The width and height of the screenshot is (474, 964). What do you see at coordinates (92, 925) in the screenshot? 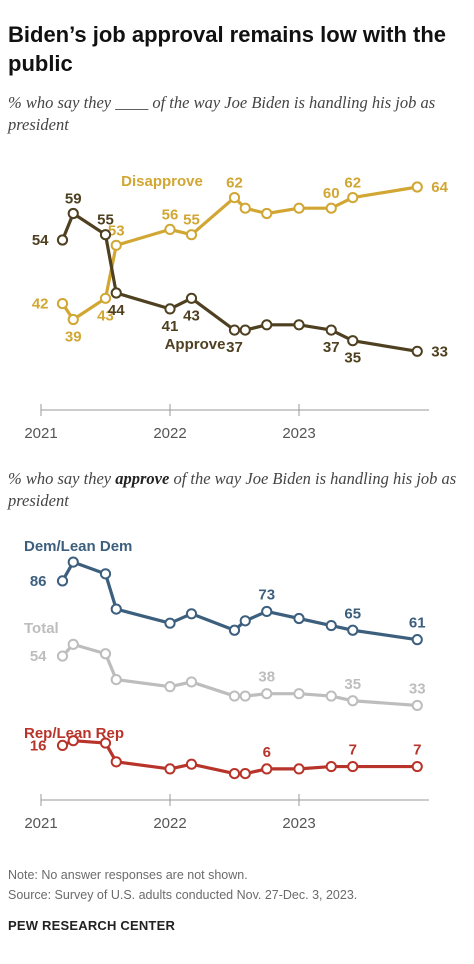
I see `pew-brand-logo: PEW RESEARCH CENTER` at bounding box center [92, 925].